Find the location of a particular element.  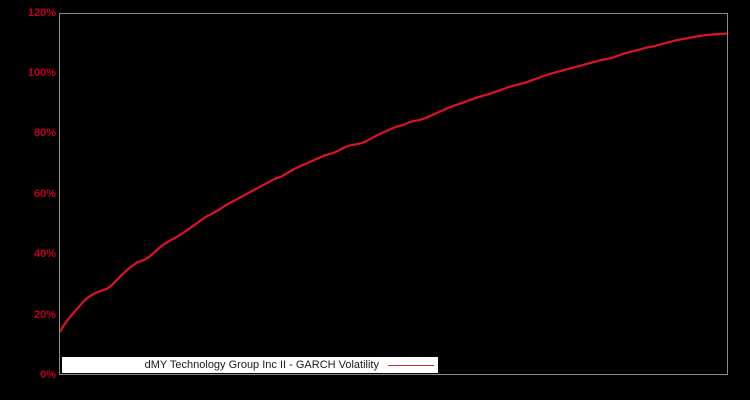

y-axis-tick-label-20: 20% is located at coordinates (44, 315).